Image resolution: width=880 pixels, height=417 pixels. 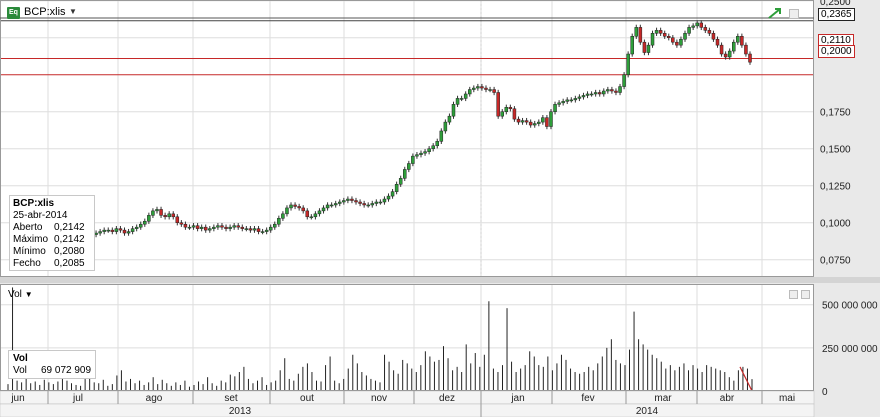 What do you see at coordinates (27, 263) in the screenshot?
I see `info-row-label: Fecho` at bounding box center [27, 263].